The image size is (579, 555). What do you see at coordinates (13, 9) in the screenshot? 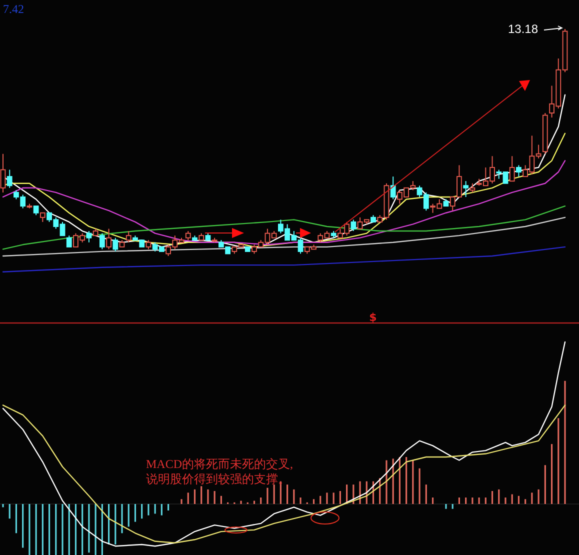
I see `text: 7.42` at bounding box center [13, 9].